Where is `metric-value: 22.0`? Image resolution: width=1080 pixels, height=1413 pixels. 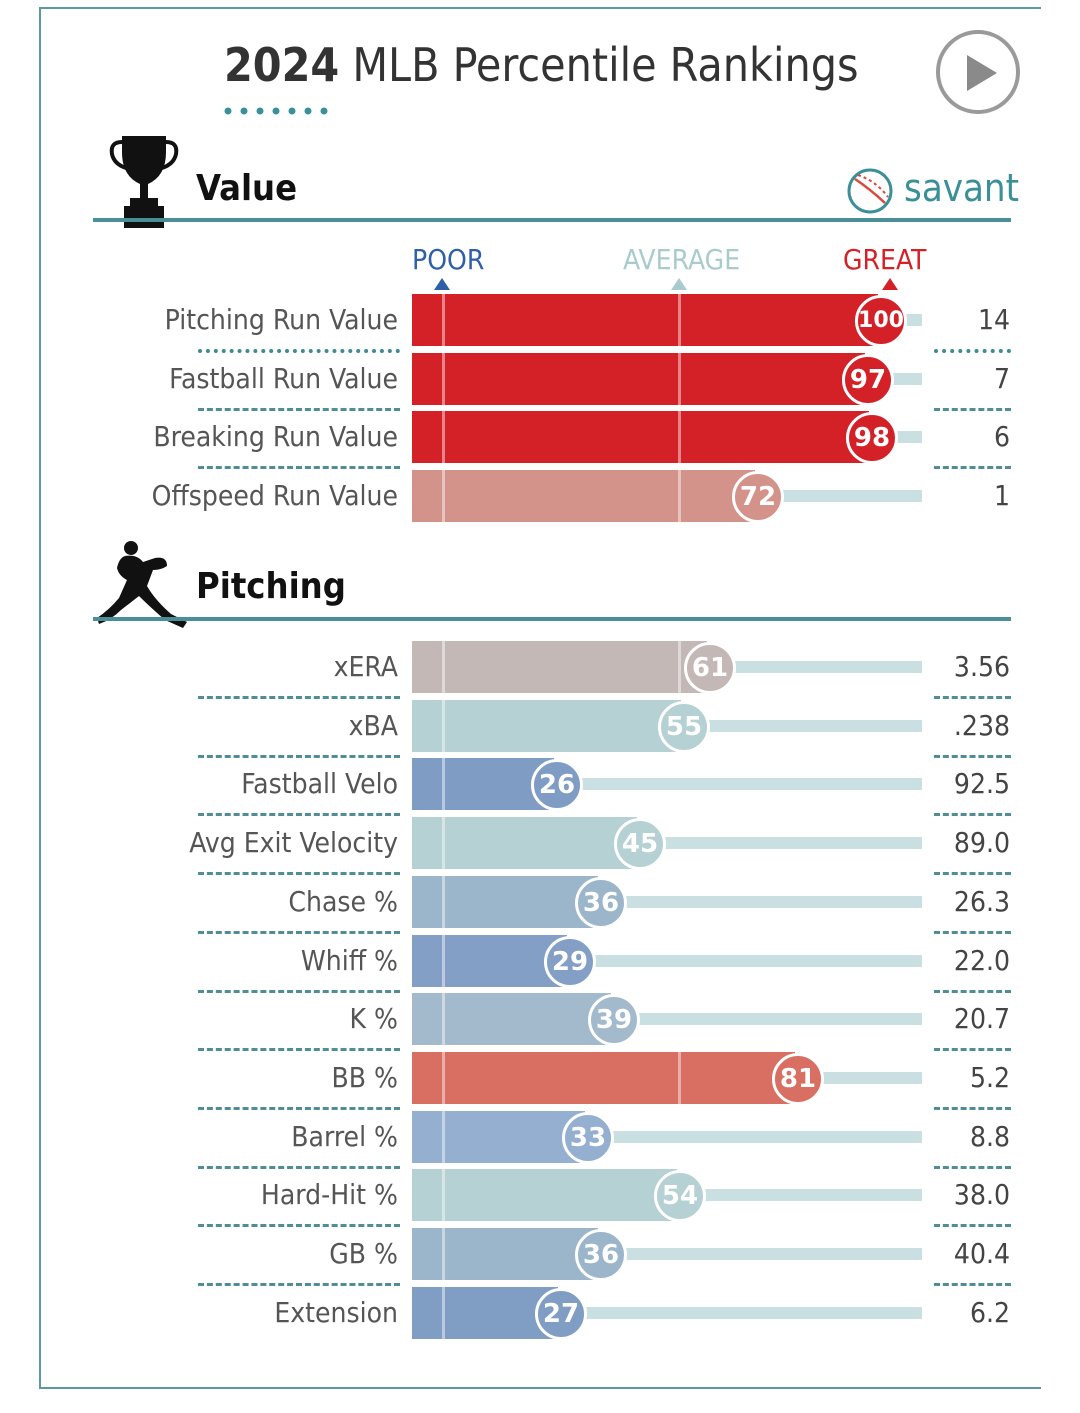
metric-value: 22.0 is located at coordinates (981, 960).